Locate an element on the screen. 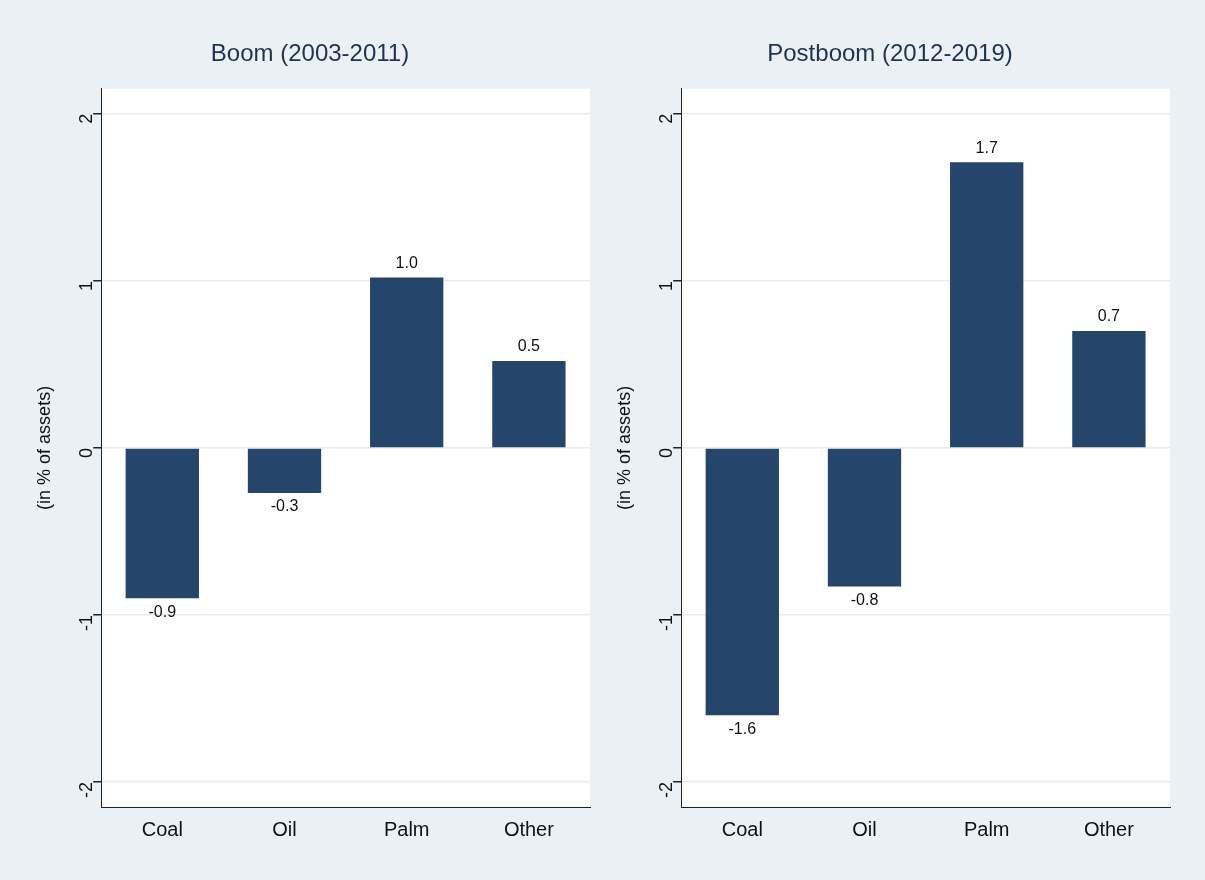  chart-title: Boom (2003-2011) is located at coordinates (310, 53).